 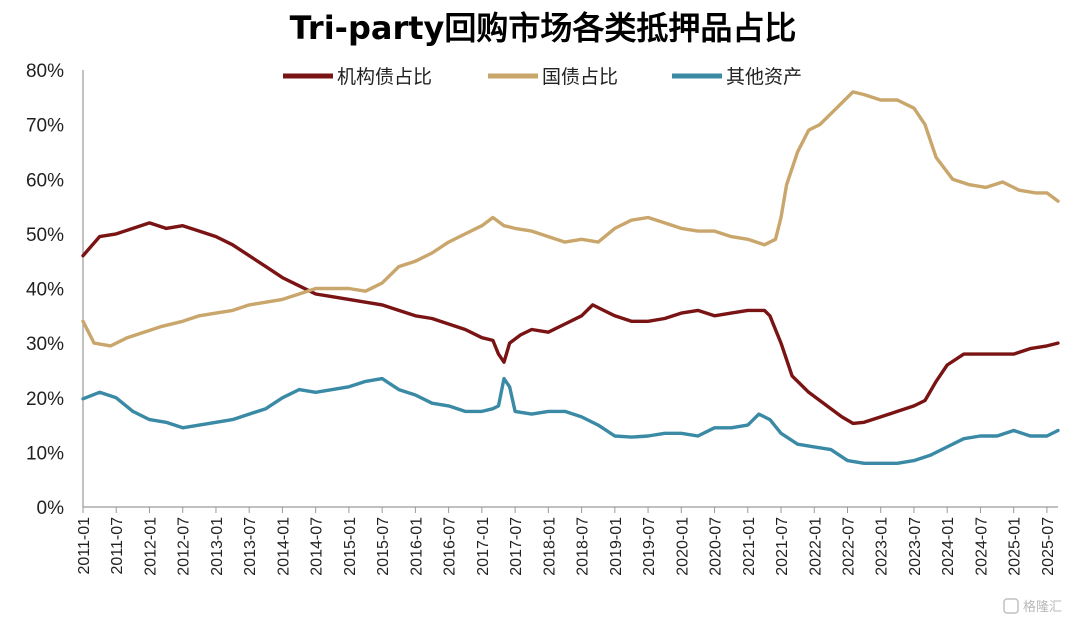 What do you see at coordinates (483, 546) in the screenshot?
I see `x-tick-label: 2017-01` at bounding box center [483, 546].